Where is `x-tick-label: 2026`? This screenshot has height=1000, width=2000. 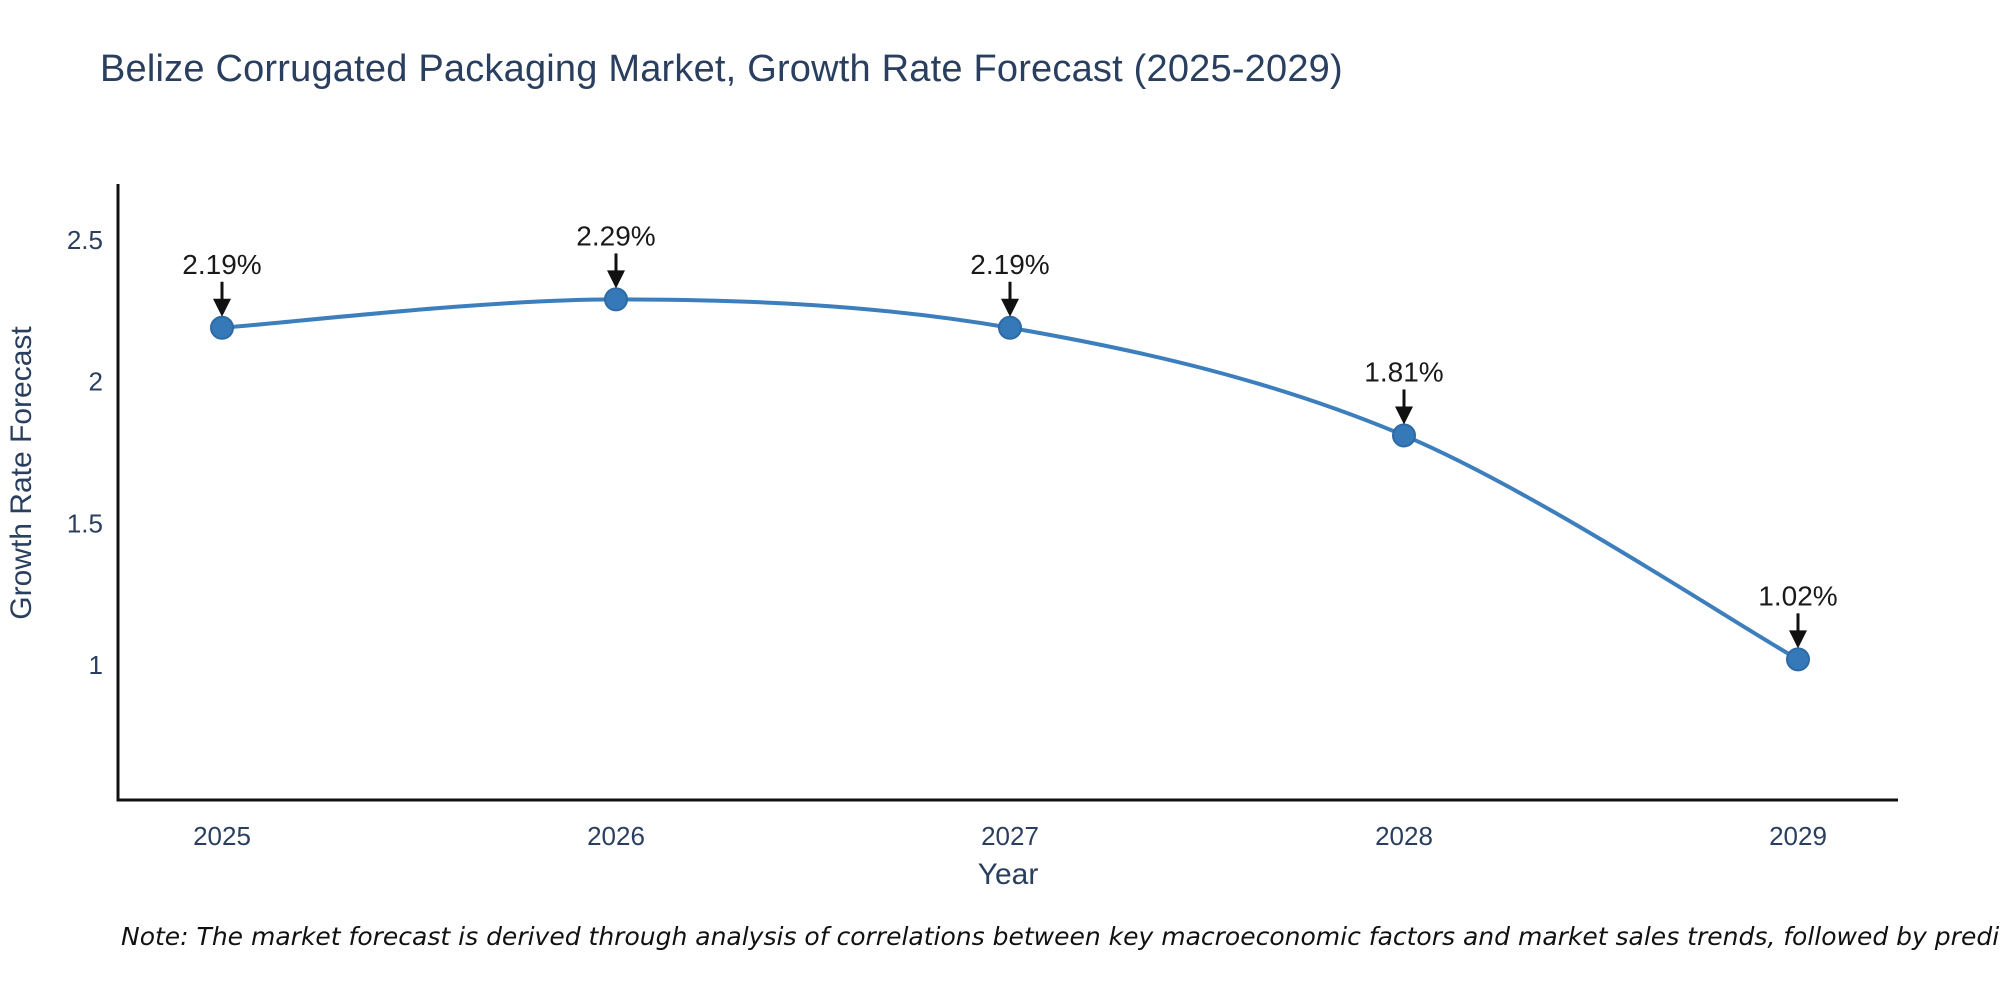
x-tick-label: 2026 is located at coordinates (616, 836).